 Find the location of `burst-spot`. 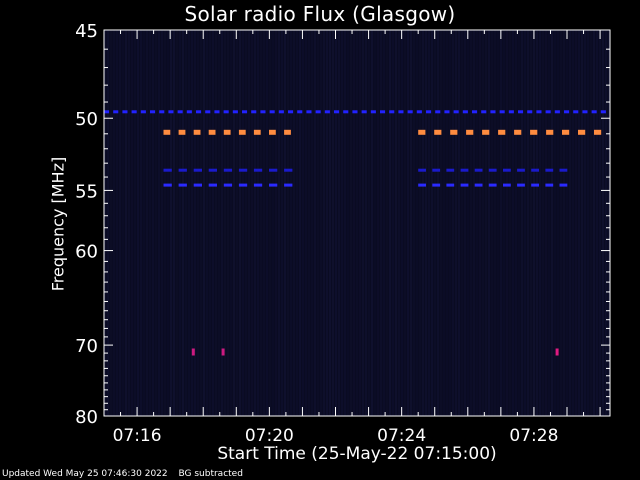

burst-spot is located at coordinates (193, 352).